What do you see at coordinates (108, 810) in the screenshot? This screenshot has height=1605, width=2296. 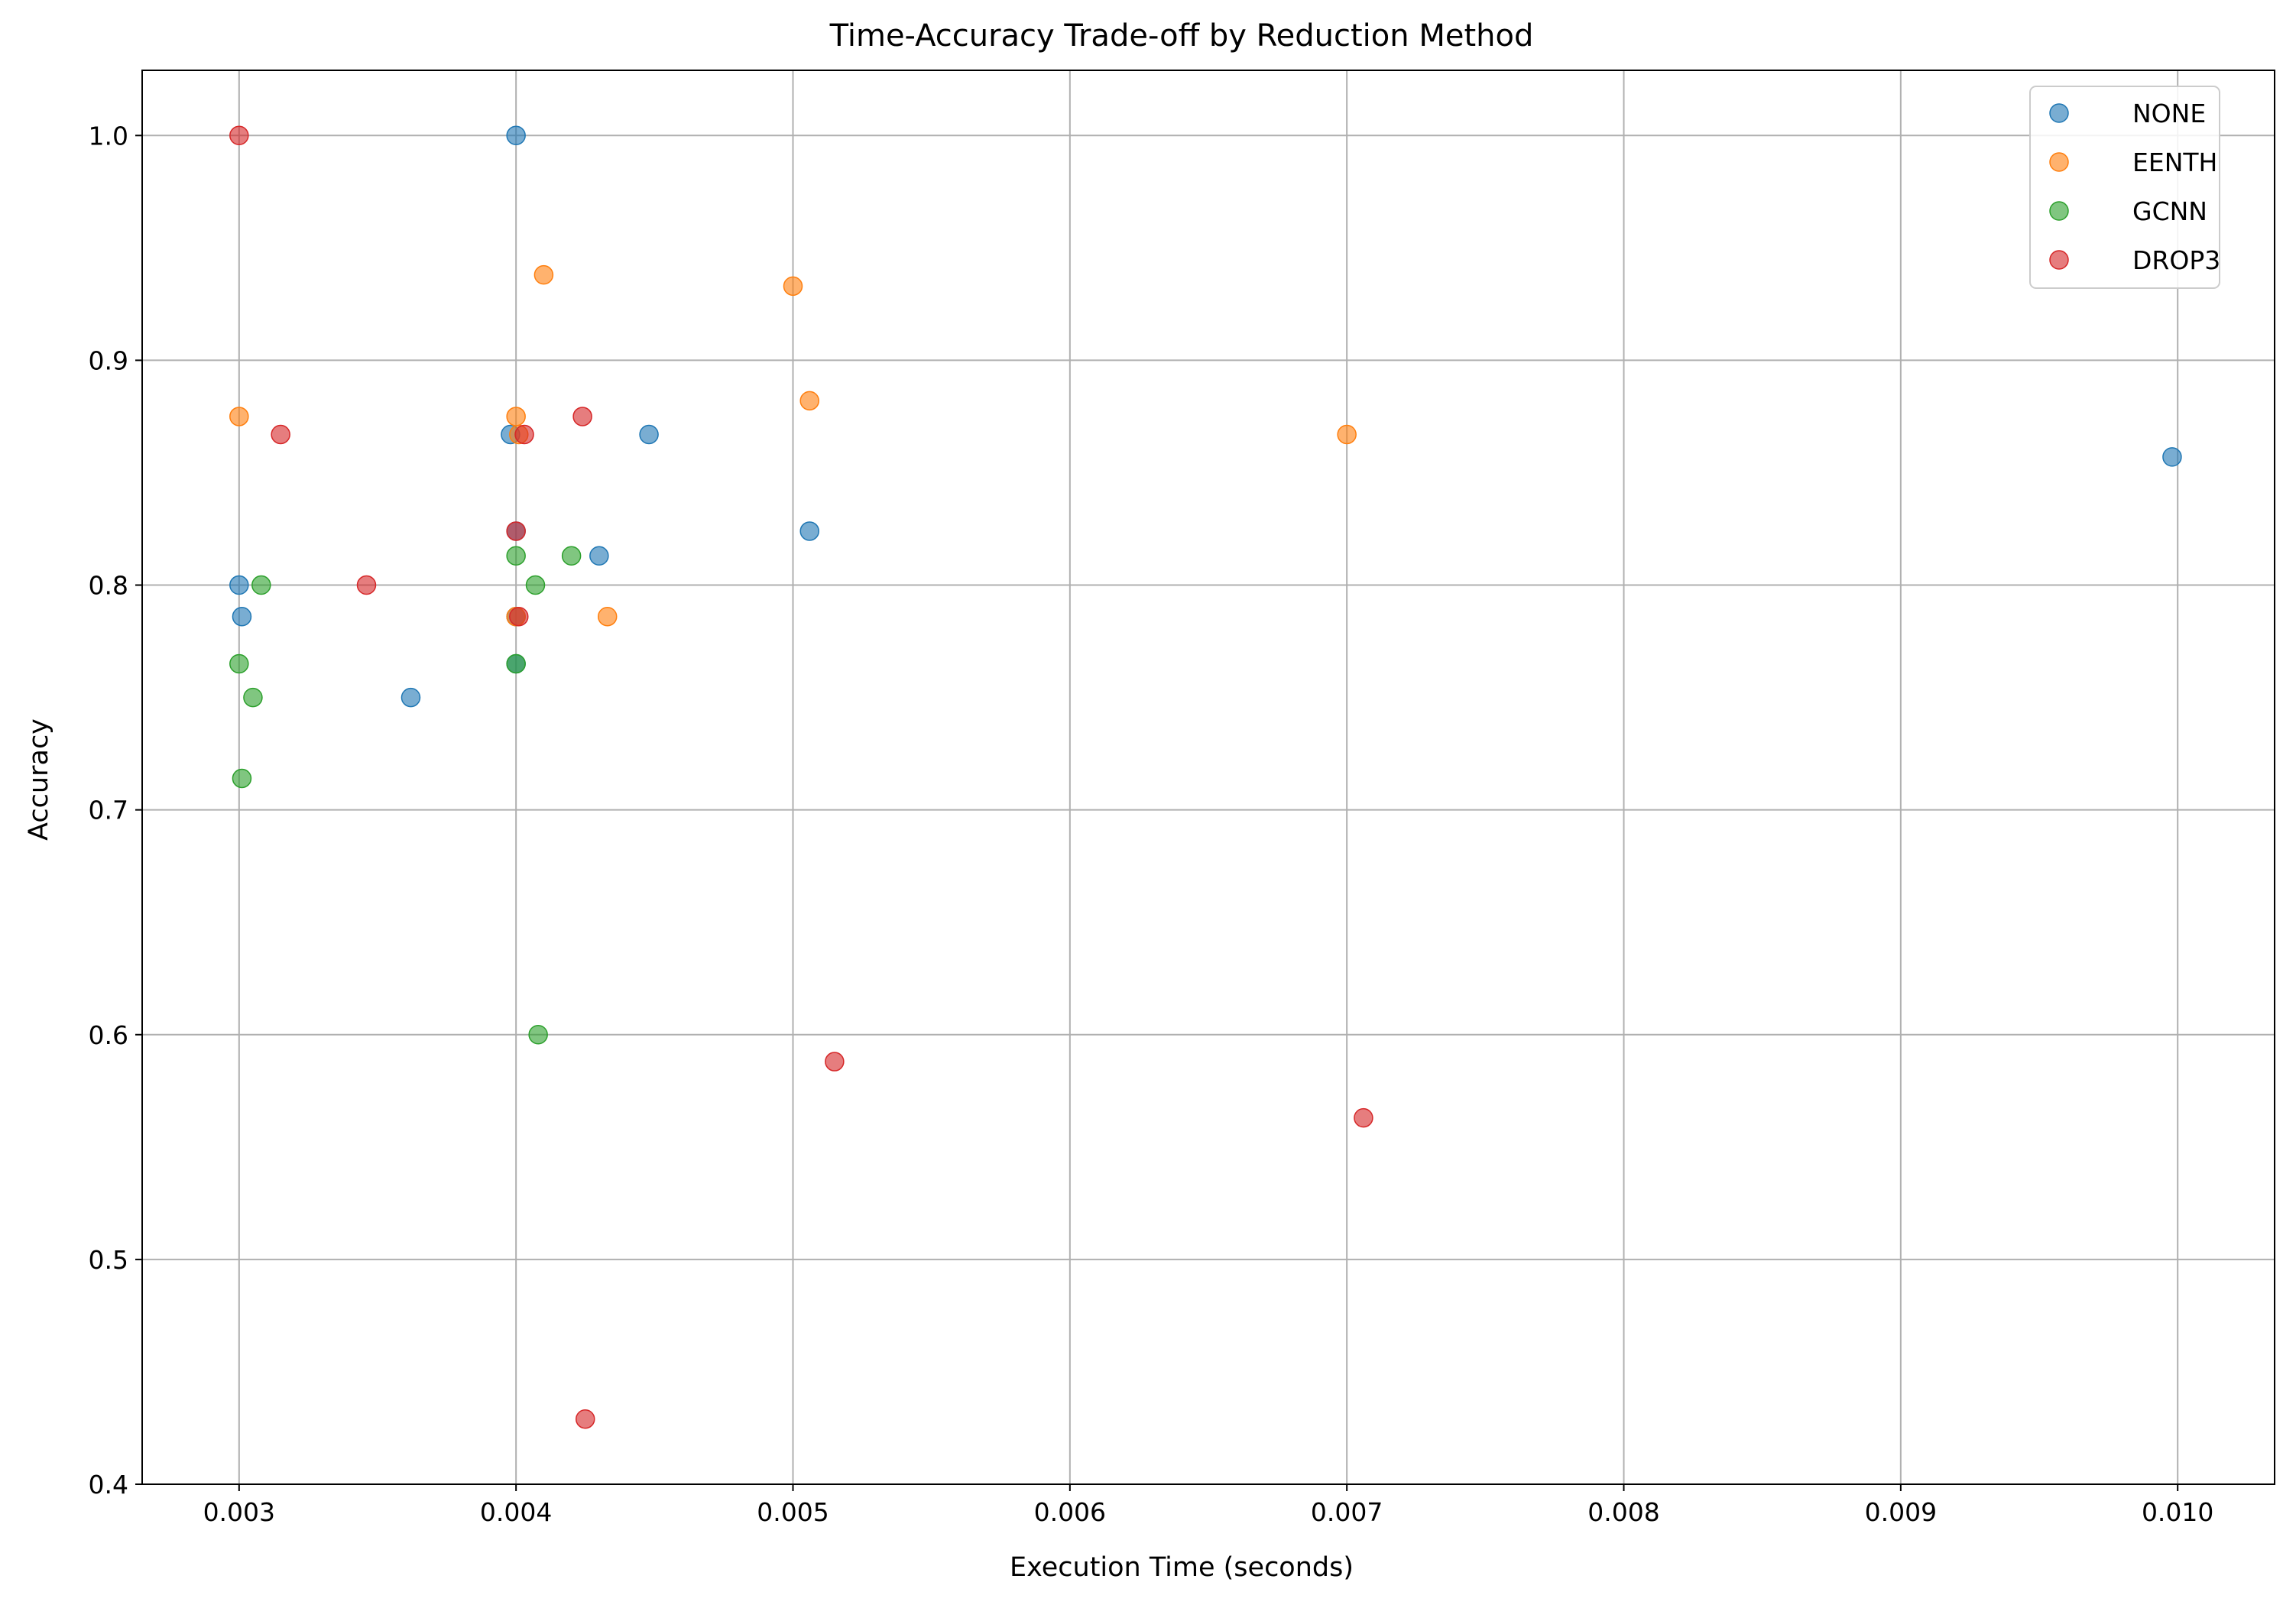 I see `y-tick-label: 0.7` at bounding box center [108, 810].